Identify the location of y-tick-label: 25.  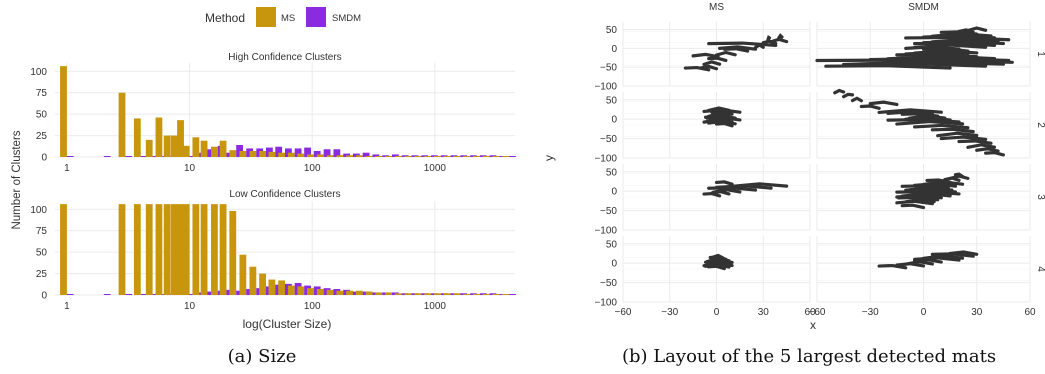
(42, 274).